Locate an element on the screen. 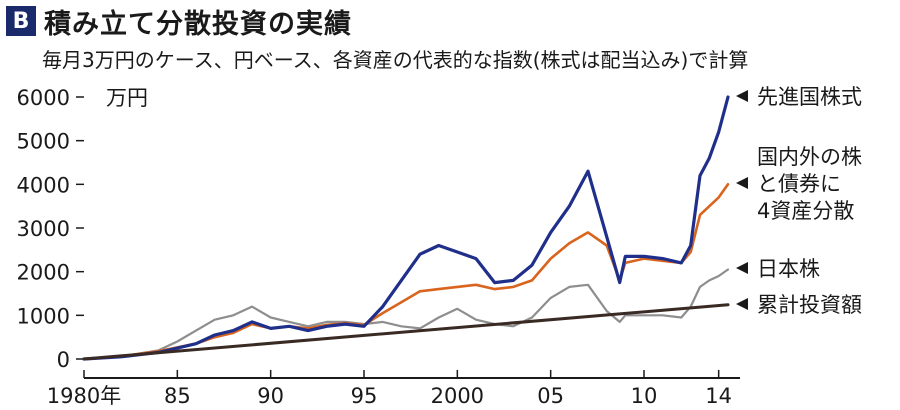 Image resolution: width=900 pixels, height=410 pixels. legend-arrow-japan is located at coordinates (742, 268).